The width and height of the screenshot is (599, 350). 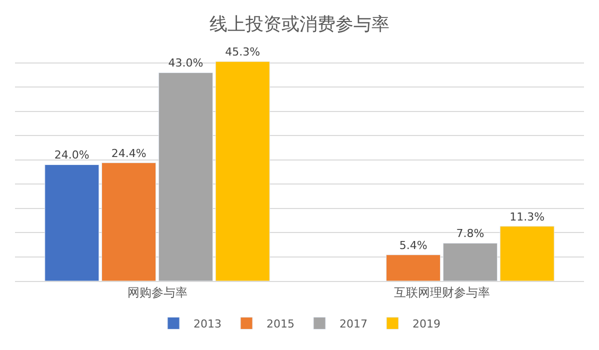 I want to click on data-label: 7.8%, so click(x=470, y=233).